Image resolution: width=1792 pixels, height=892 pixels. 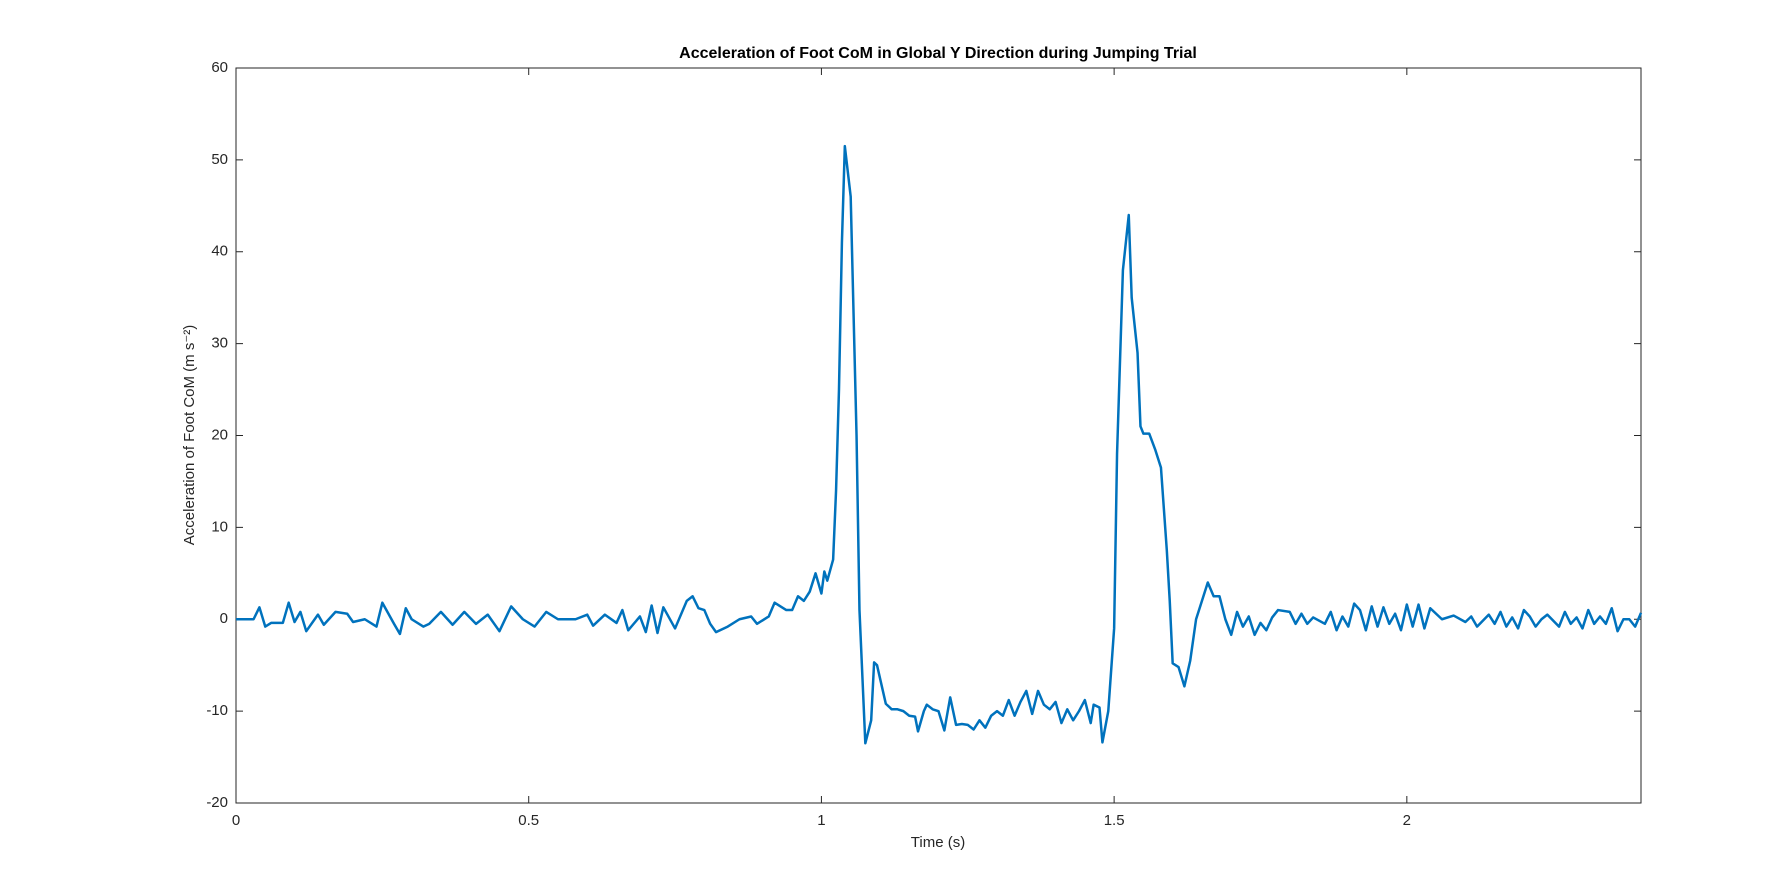 What do you see at coordinates (219, 526) in the screenshot?
I see `y-tick-label: 10` at bounding box center [219, 526].